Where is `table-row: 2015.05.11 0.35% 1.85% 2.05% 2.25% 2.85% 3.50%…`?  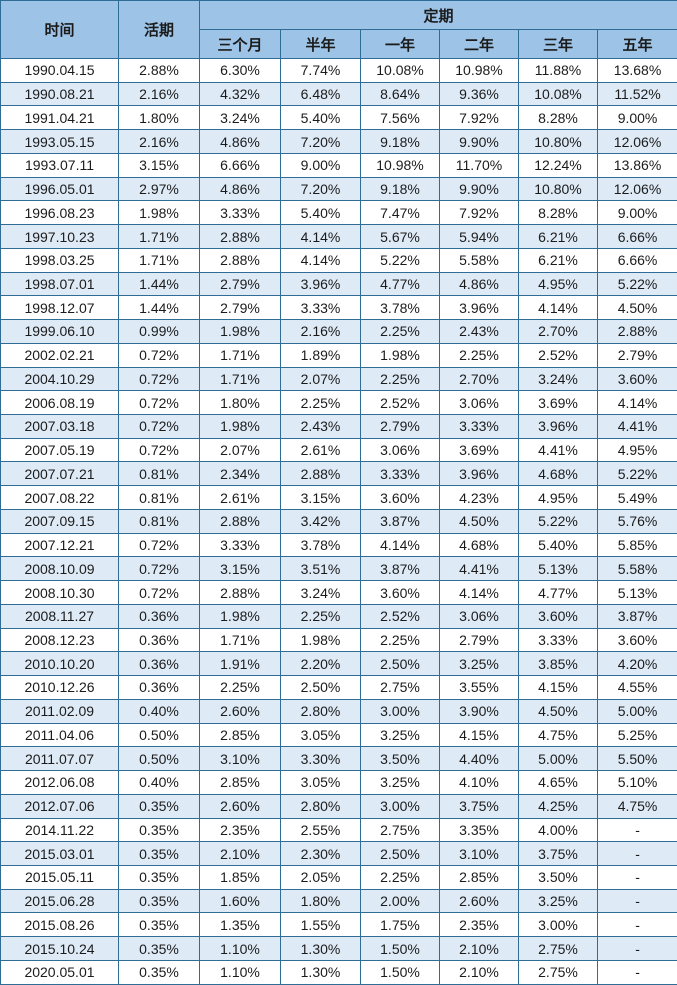 table-row: 2015.05.11 0.35% 1.85% 2.05% 2.25% 2.85% 3.50%… is located at coordinates (338, 877).